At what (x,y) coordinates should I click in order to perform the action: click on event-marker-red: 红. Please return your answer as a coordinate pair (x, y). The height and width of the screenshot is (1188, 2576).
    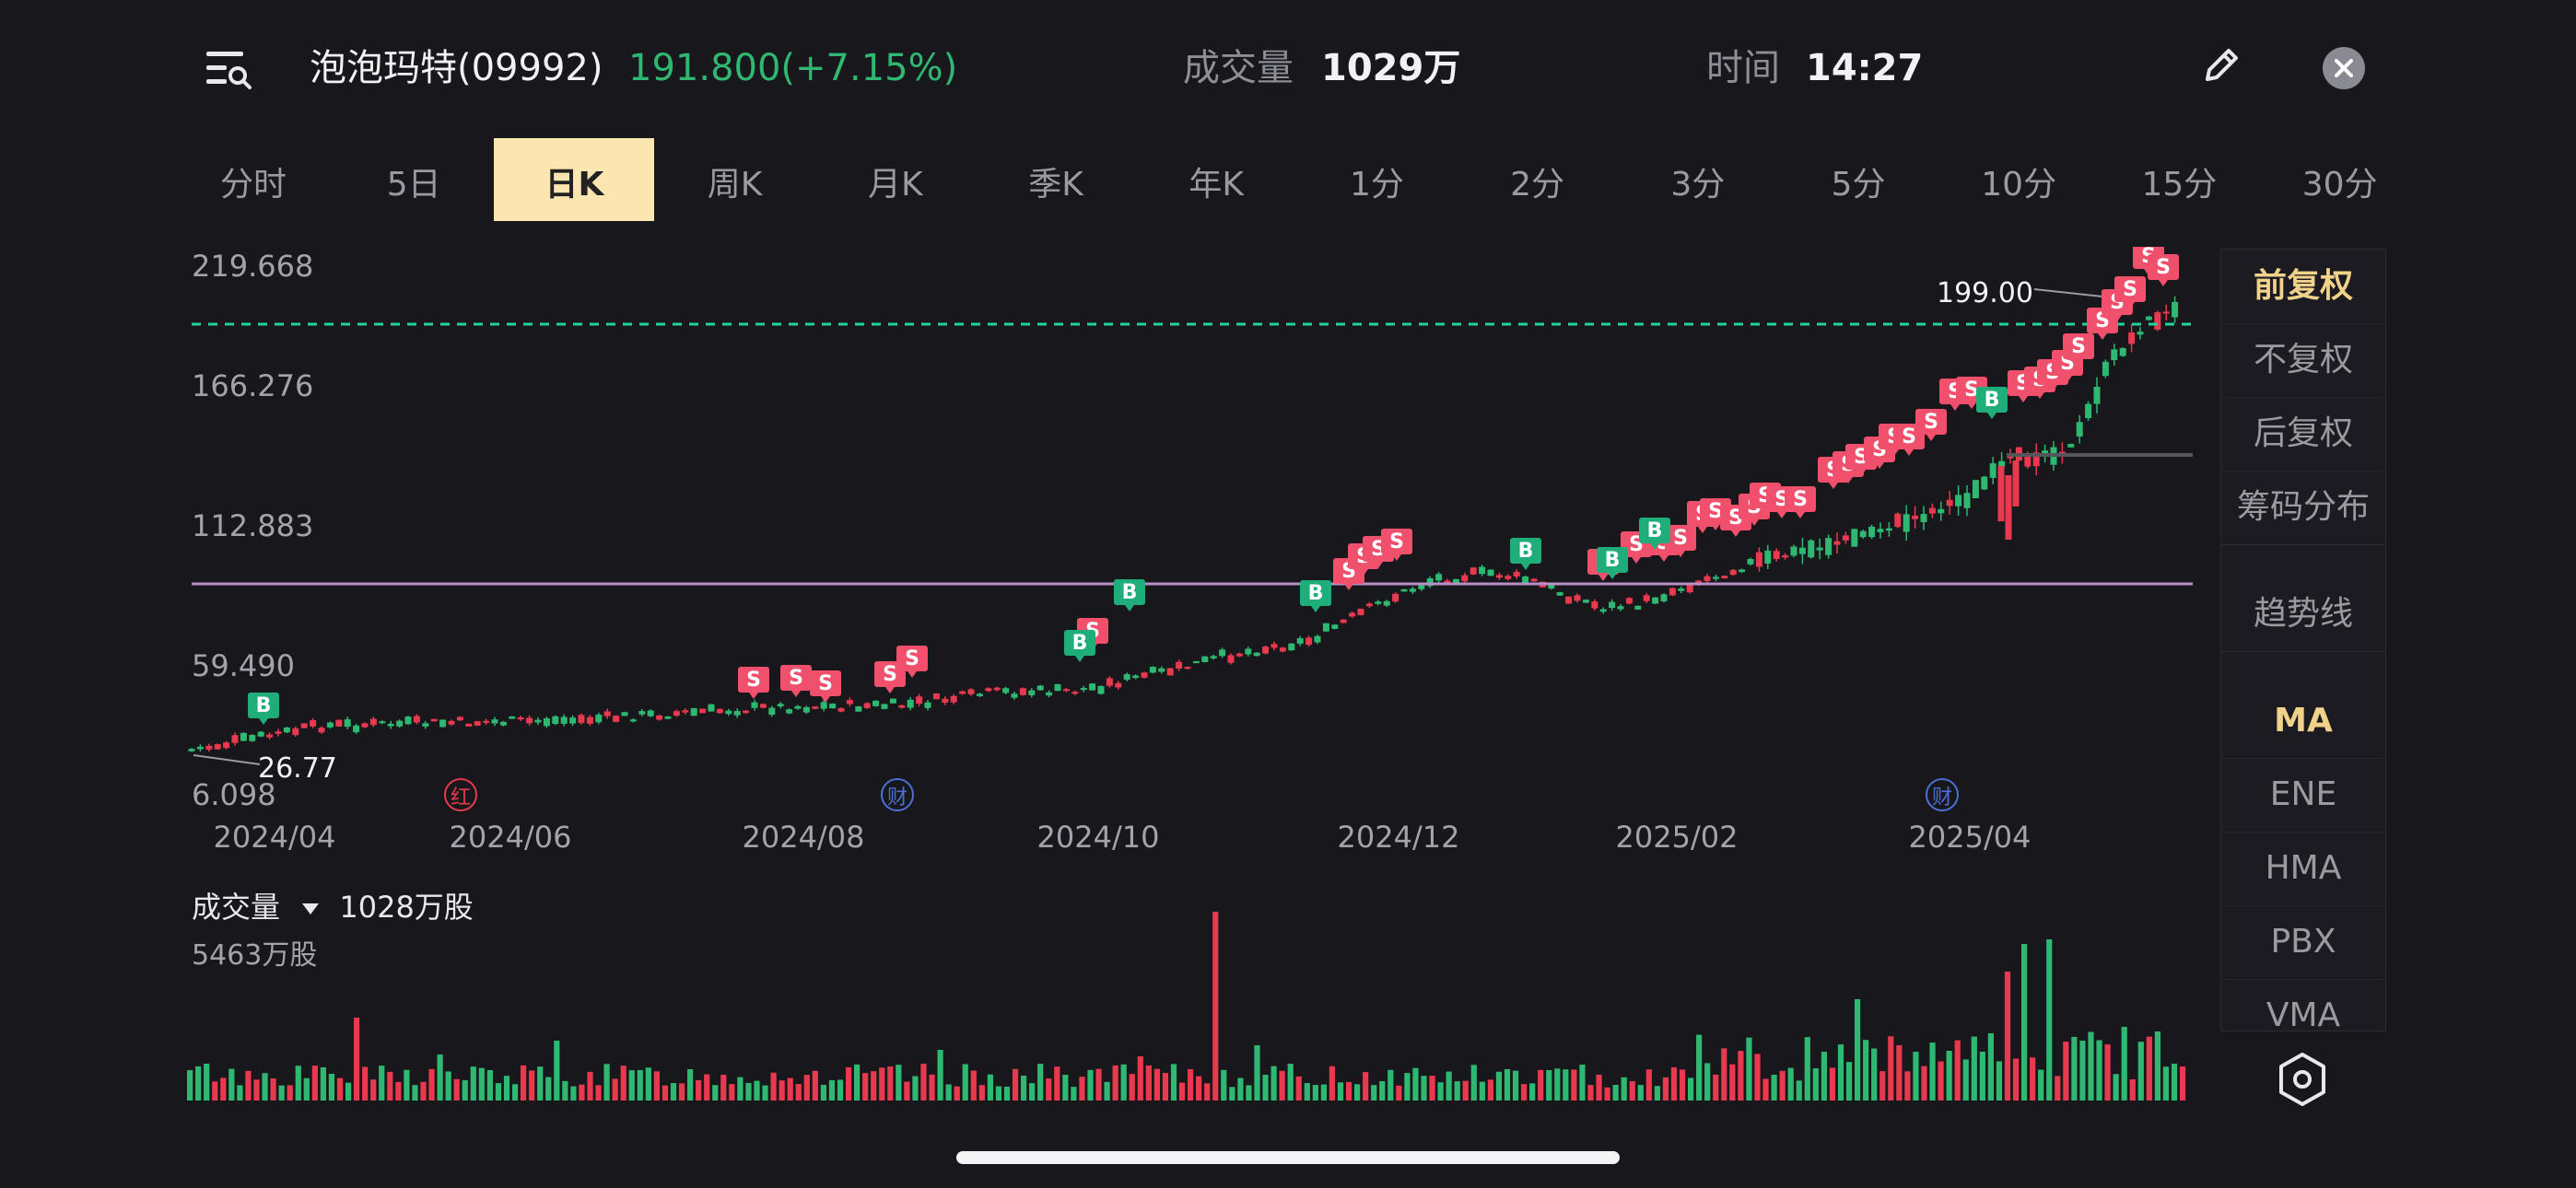
    Looking at the image, I should click on (460, 794).